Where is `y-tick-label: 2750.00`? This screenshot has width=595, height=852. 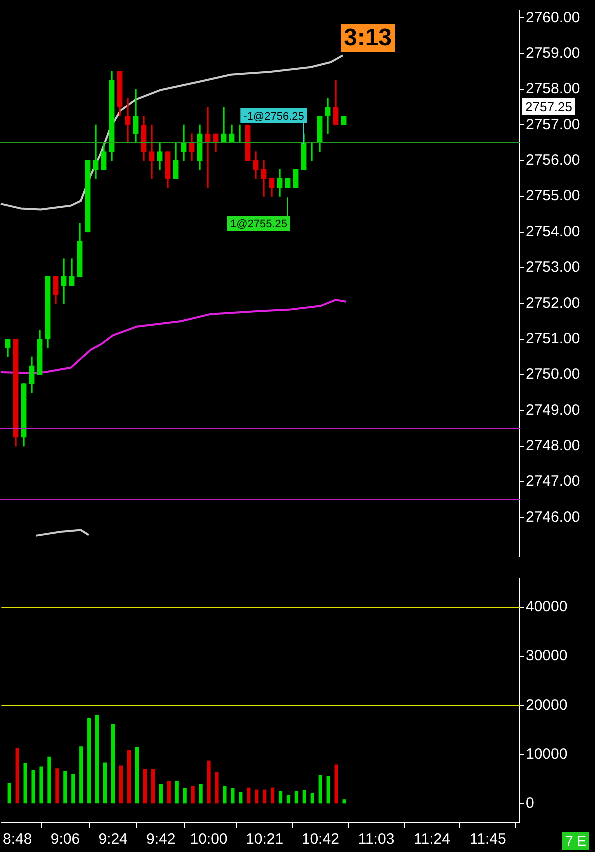 y-tick-label: 2750.00 is located at coordinates (553, 375).